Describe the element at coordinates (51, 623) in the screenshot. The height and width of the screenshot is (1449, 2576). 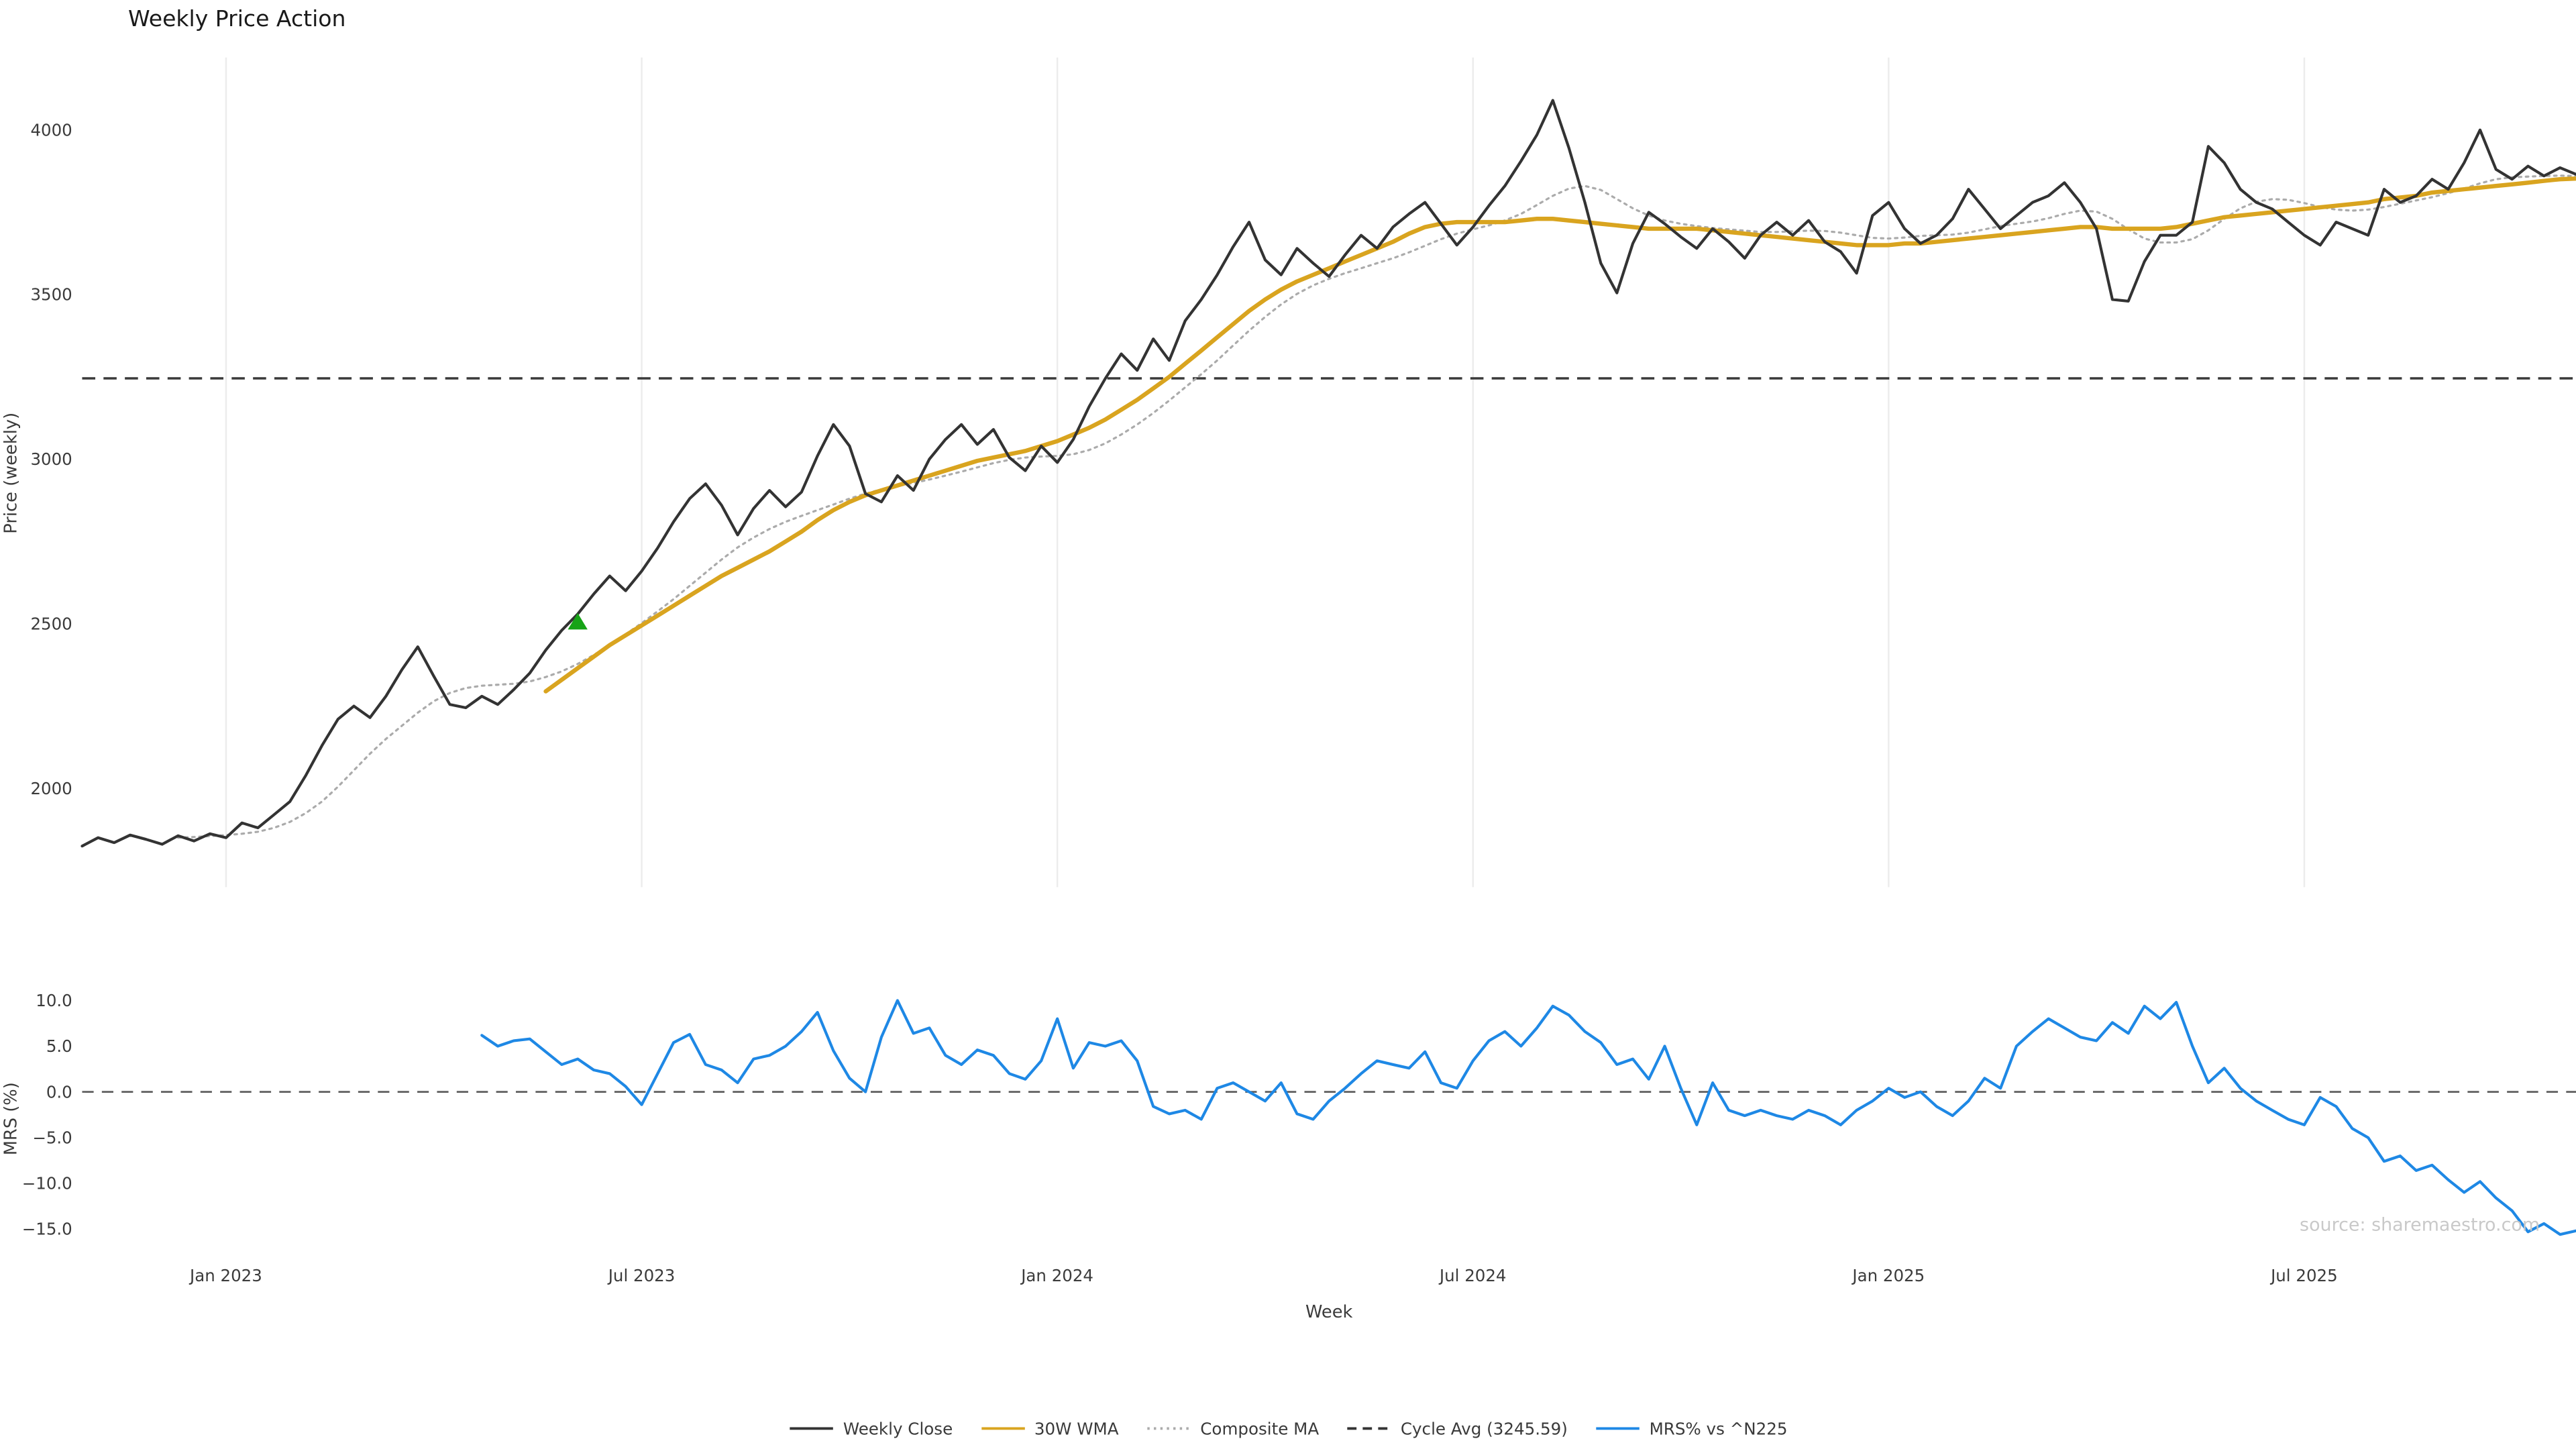
I see `price-ytick-label: 2500` at that location.